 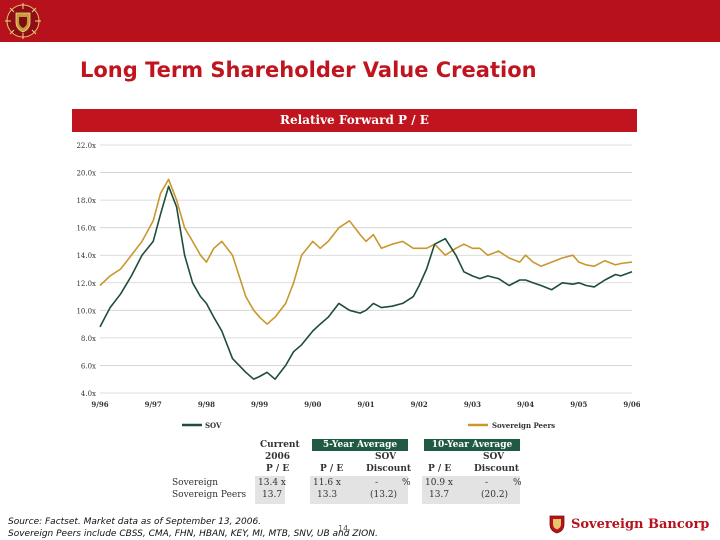 What do you see at coordinates (86, 229) in the screenshot?
I see `y-tick-label: 16.0x` at bounding box center [86, 229].